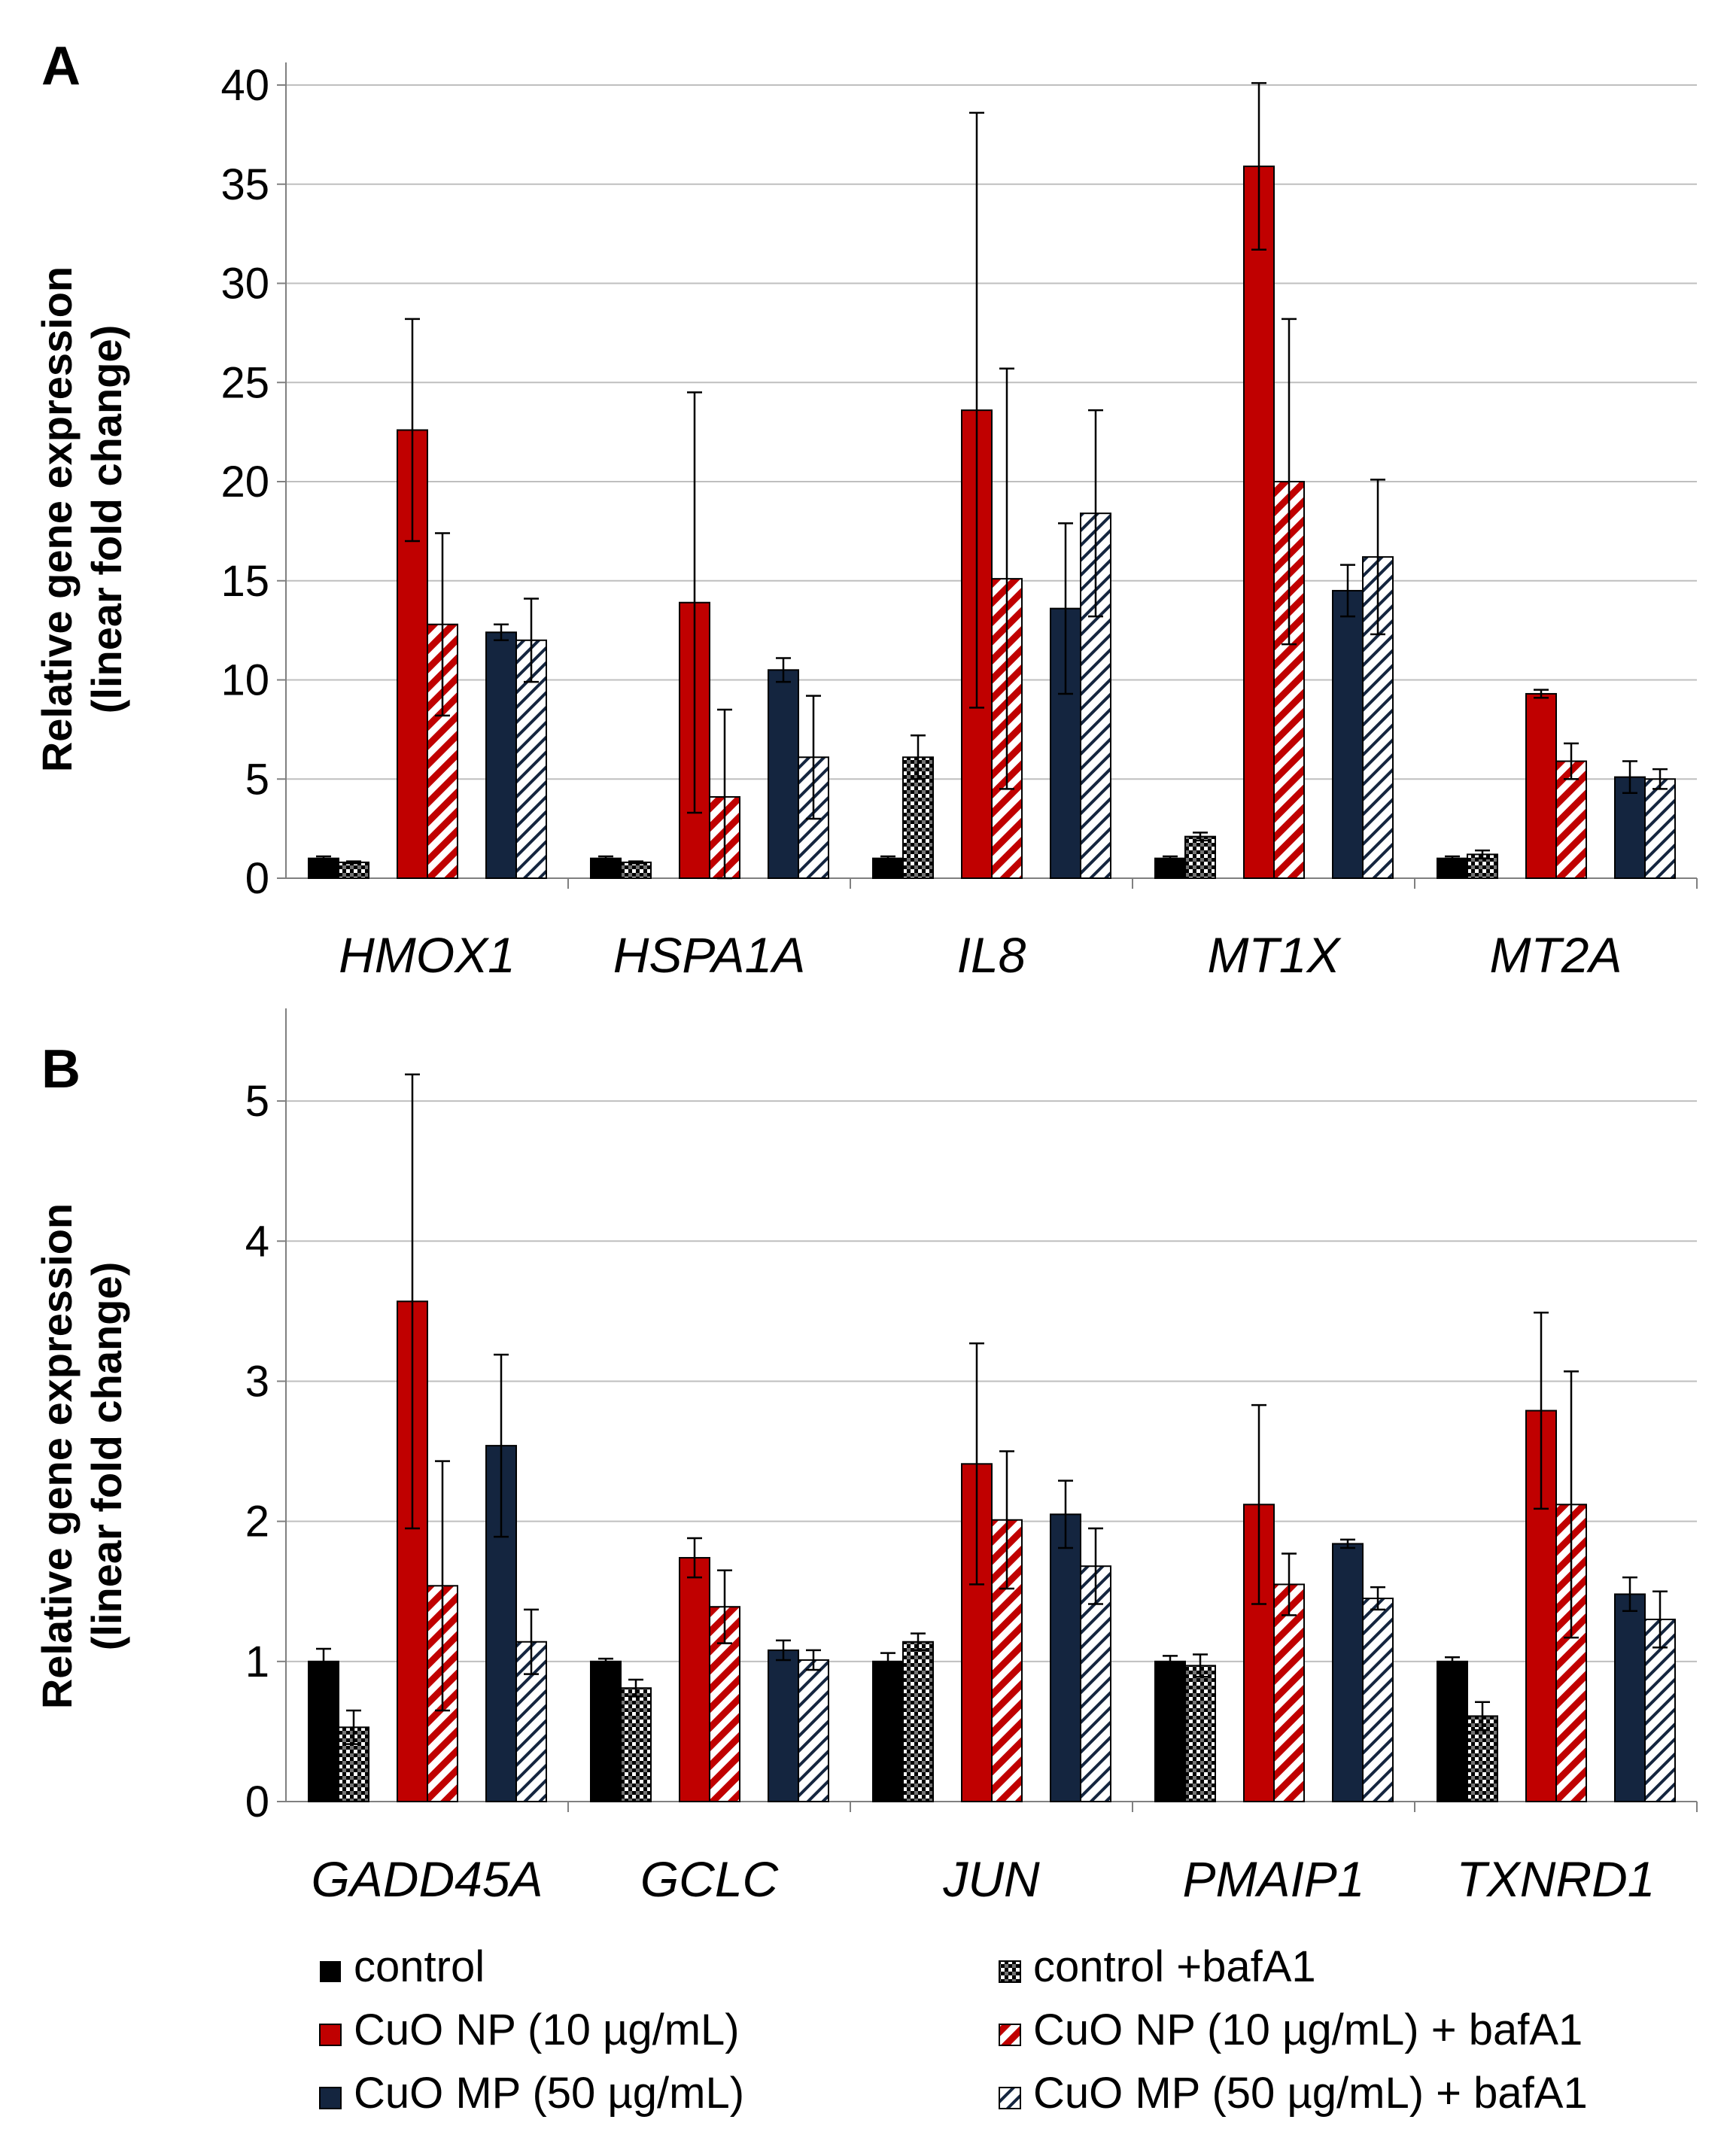 The width and height of the screenshot is (1730, 2156). What do you see at coordinates (1273, 1879) in the screenshot?
I see `panel-b-category-label-pmaip1: PMAIP1` at bounding box center [1273, 1879].